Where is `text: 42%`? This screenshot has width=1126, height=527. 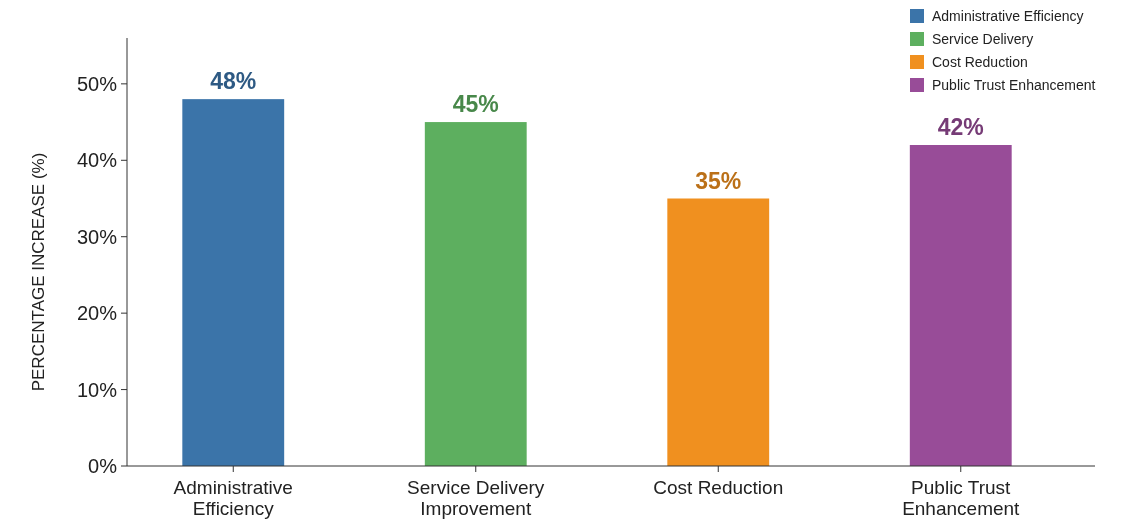 text: 42% is located at coordinates (960, 127).